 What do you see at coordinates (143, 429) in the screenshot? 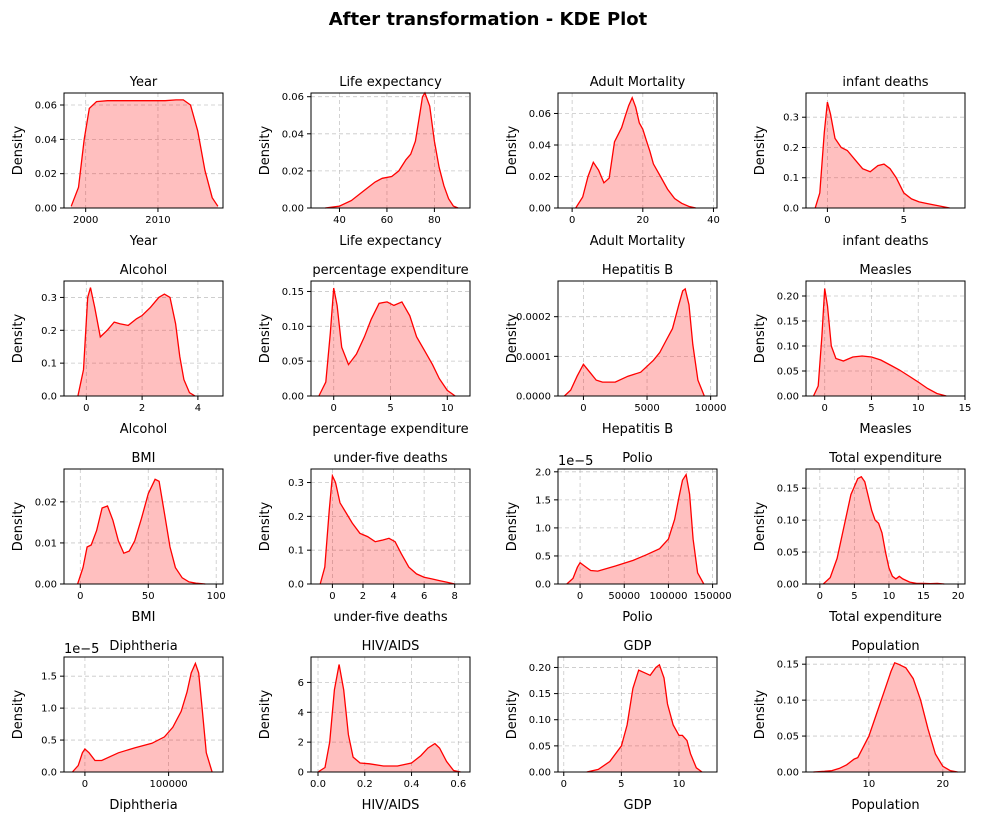
I see `x-axis-label: Alcohol` at bounding box center [143, 429].